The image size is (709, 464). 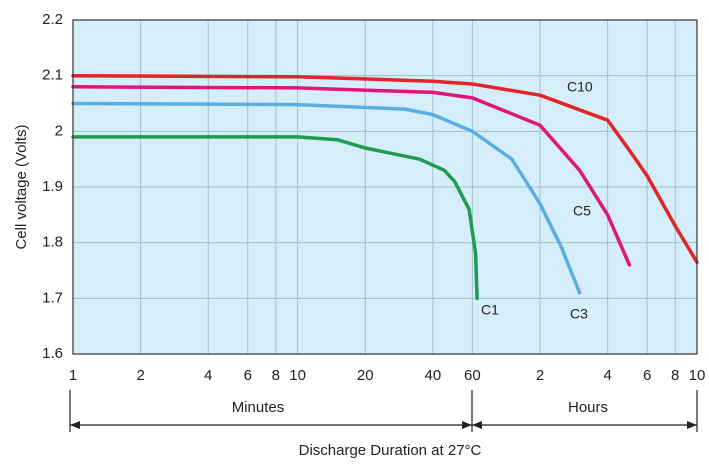 I want to click on series-label: C5, so click(x=582, y=211).